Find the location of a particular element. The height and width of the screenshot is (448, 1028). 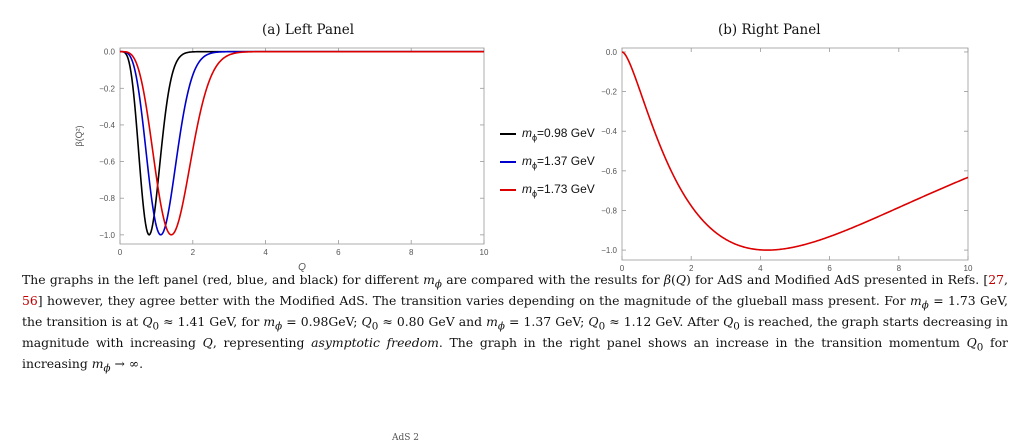

citation-link: 27 is located at coordinates (996, 279).